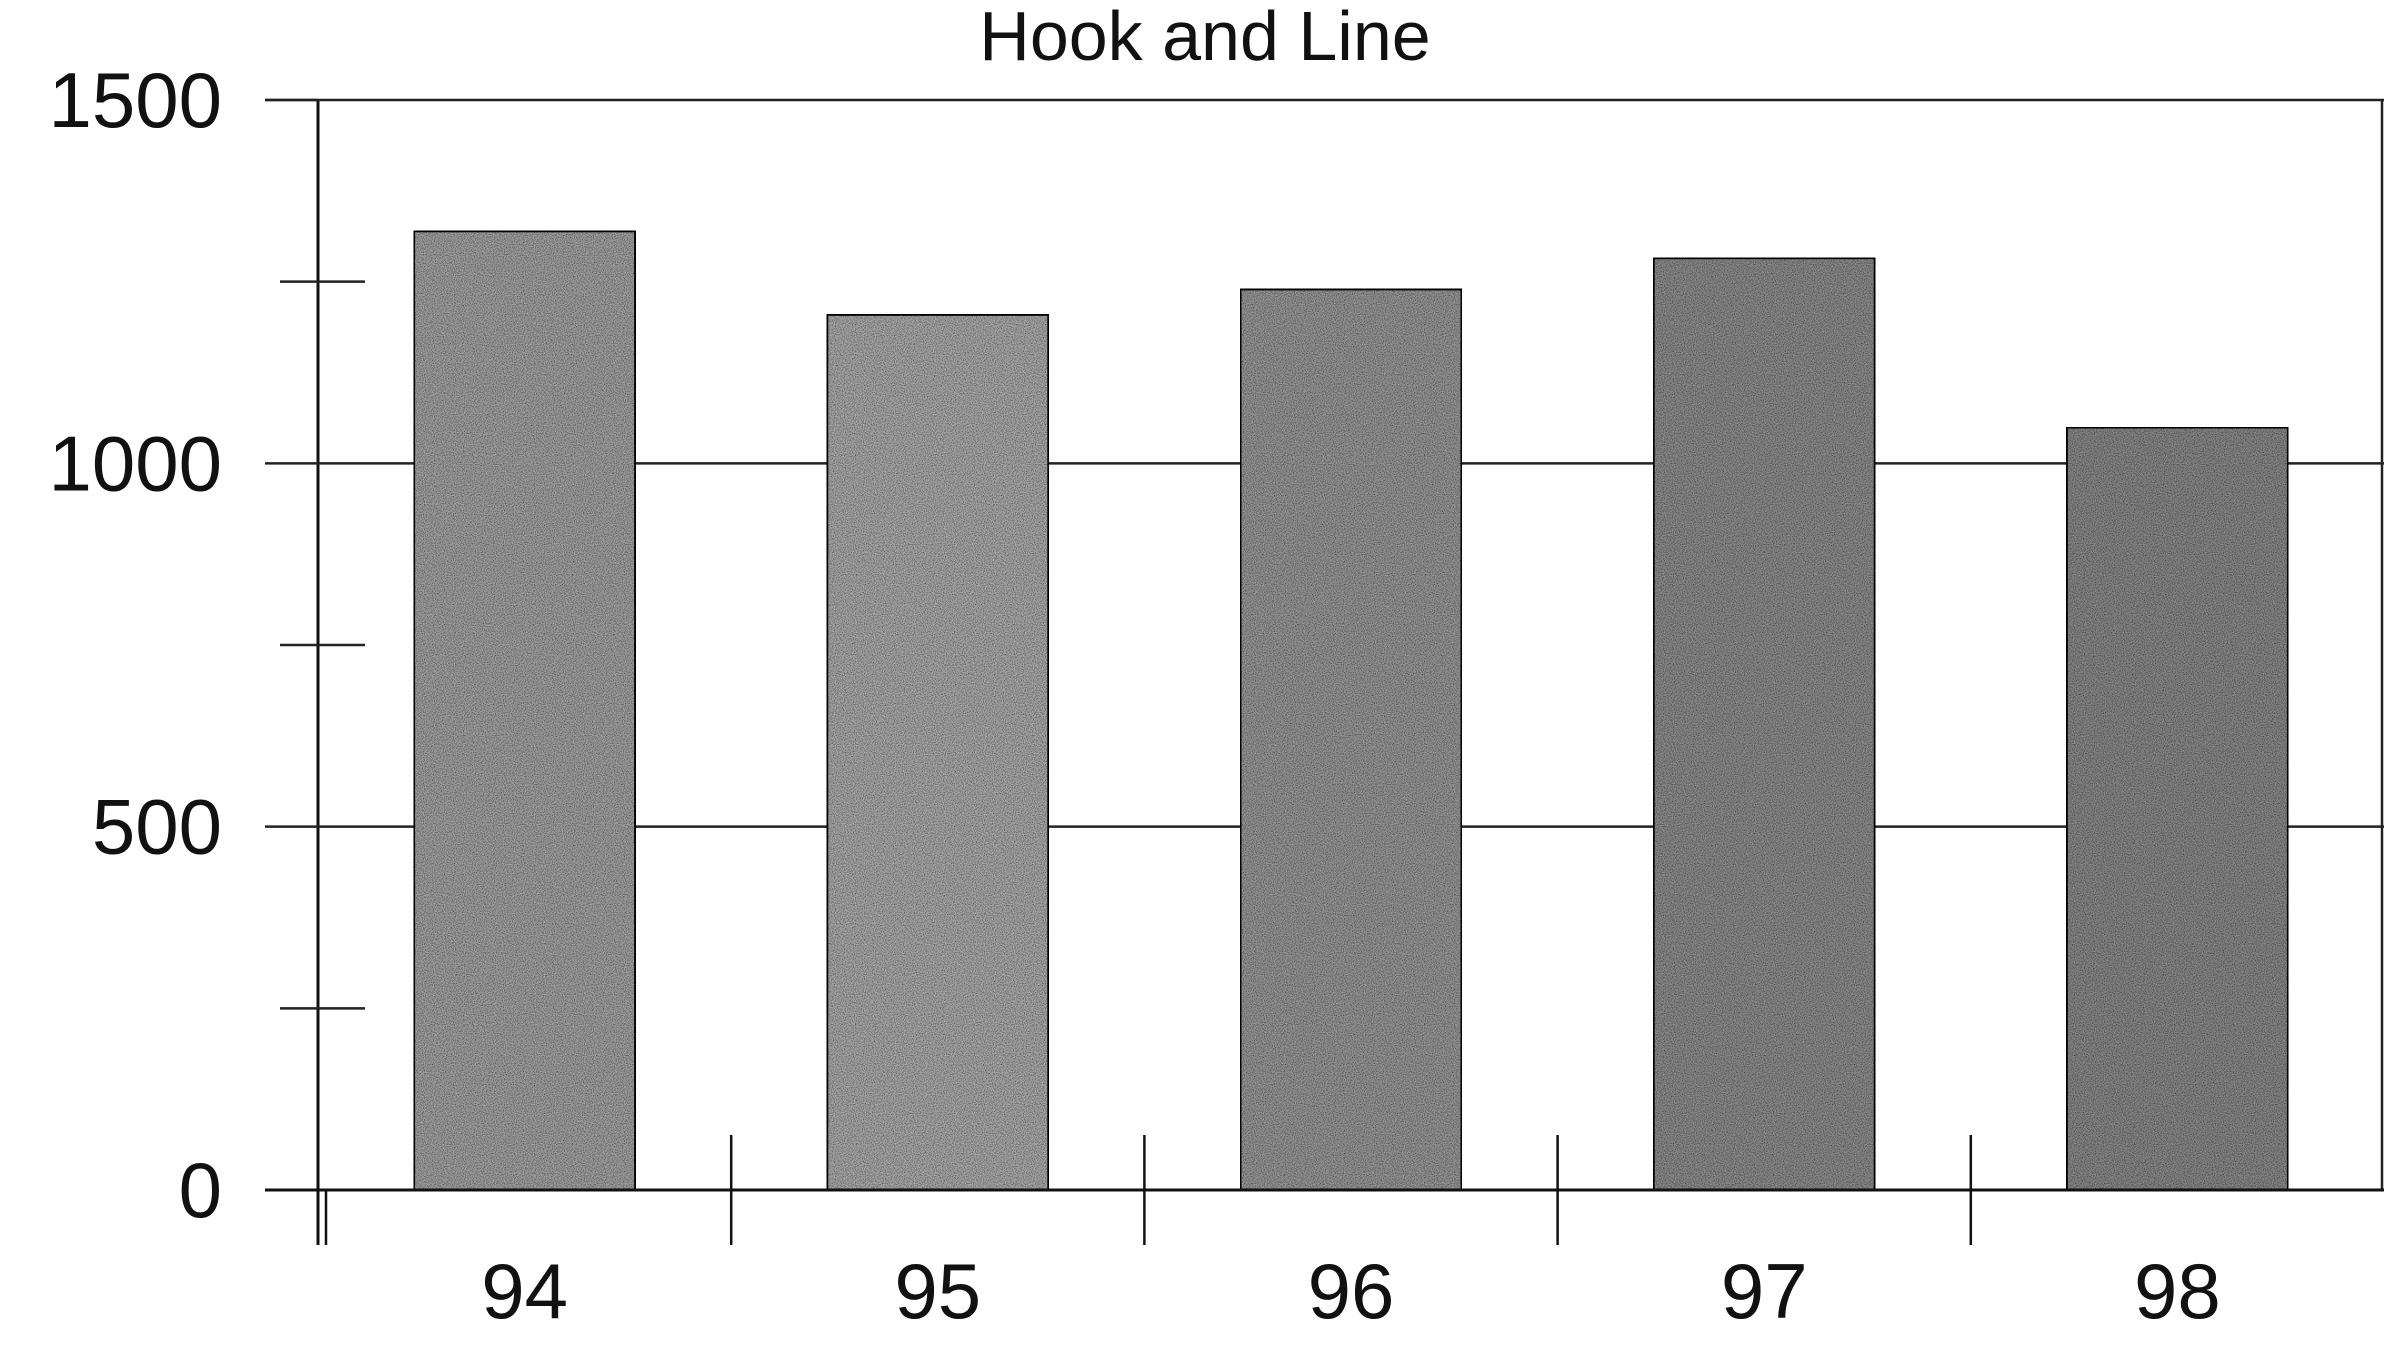  What do you see at coordinates (200, 1190) in the screenshot?
I see `y-tick-label: 0` at bounding box center [200, 1190].